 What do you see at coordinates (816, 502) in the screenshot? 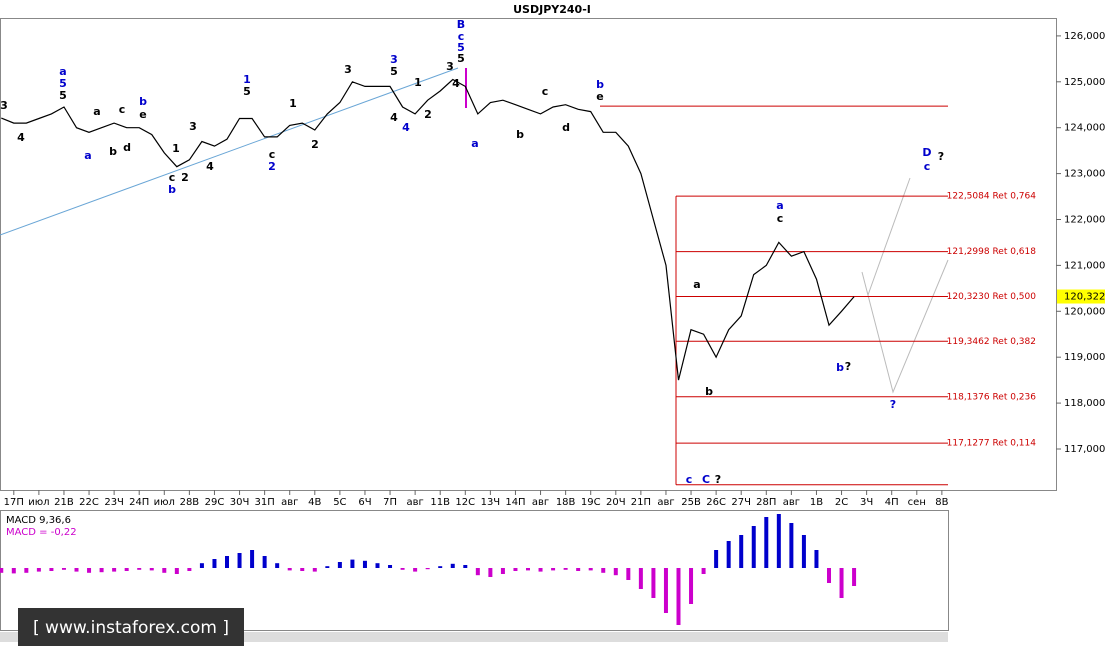
I see `x-tick-label: 1В` at bounding box center [816, 502].